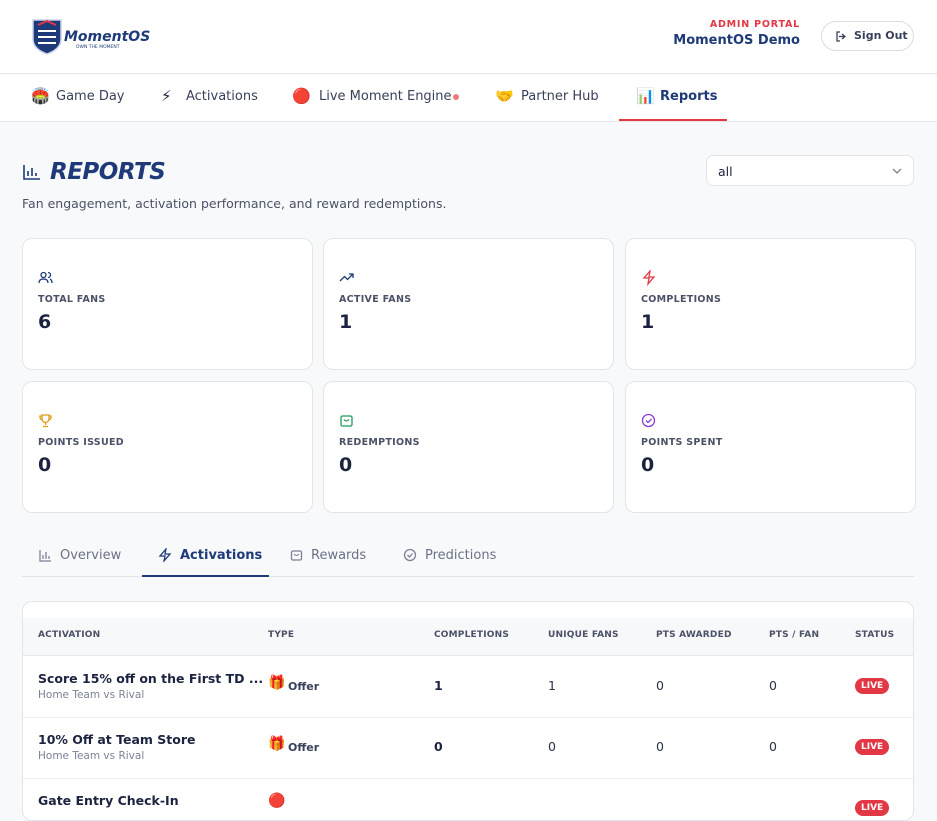 This screenshot has height=821, width=937. I want to click on sign-out-button: Sign Out, so click(867, 36).